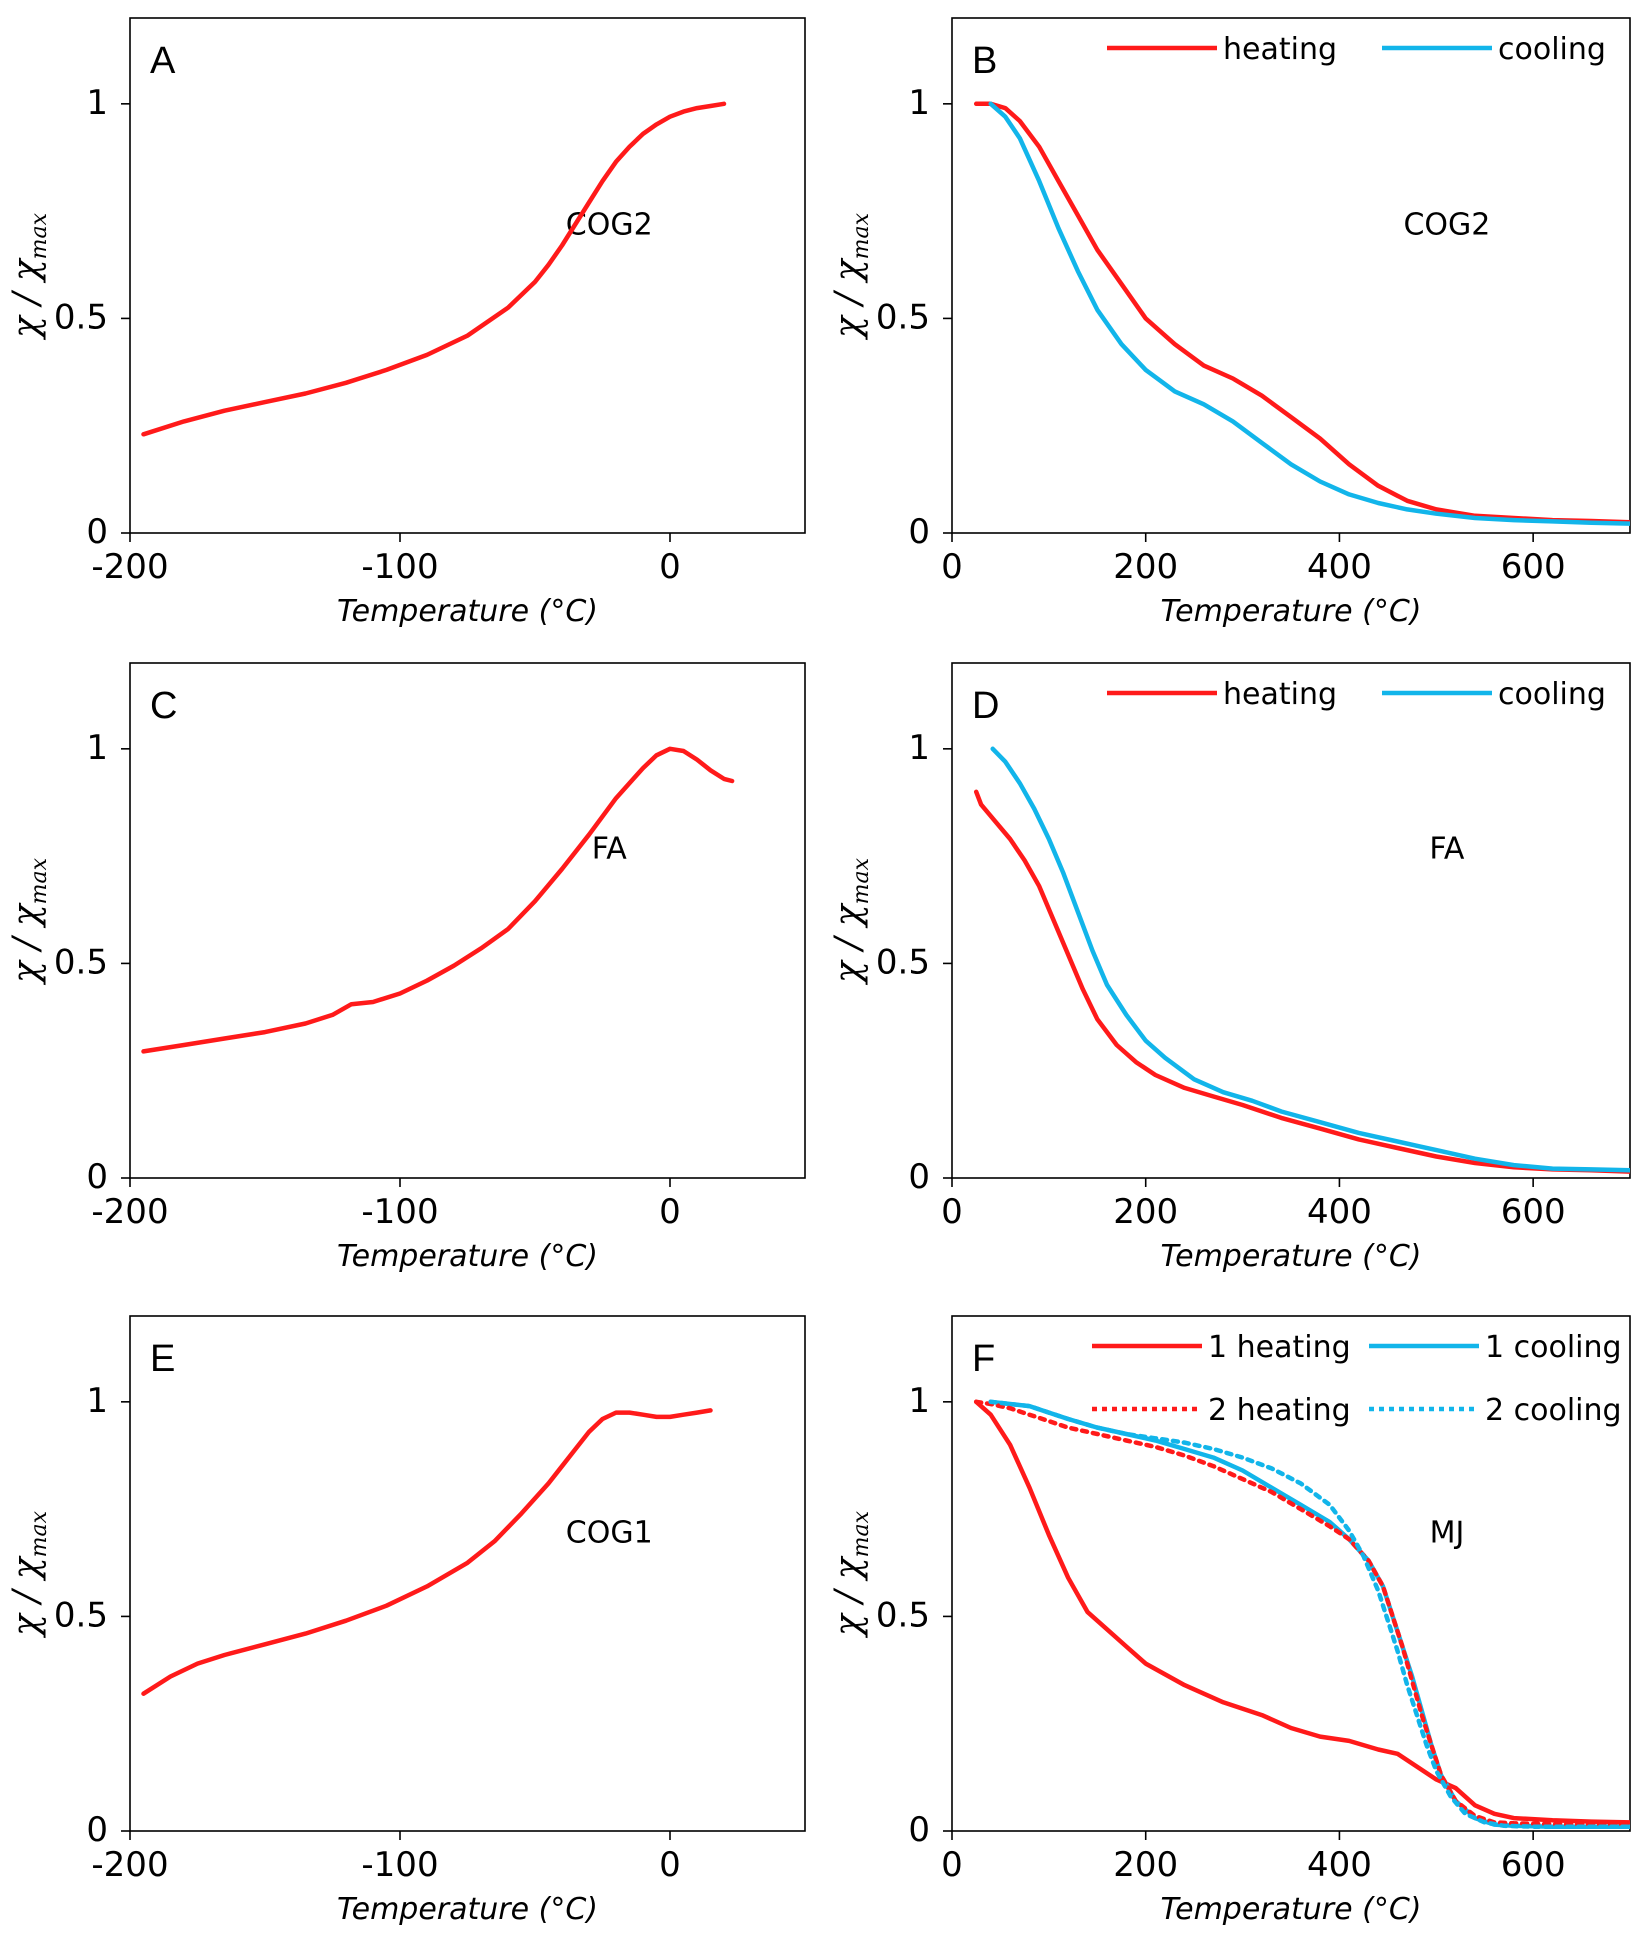 The image size is (1649, 1936). What do you see at coordinates (985, 706) in the screenshot?
I see `panel-letter: D` at bounding box center [985, 706].